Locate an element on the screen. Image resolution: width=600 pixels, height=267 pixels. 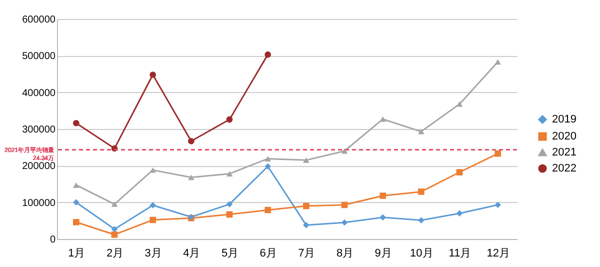
x-tick-label: 10月 is located at coordinates (422, 254).